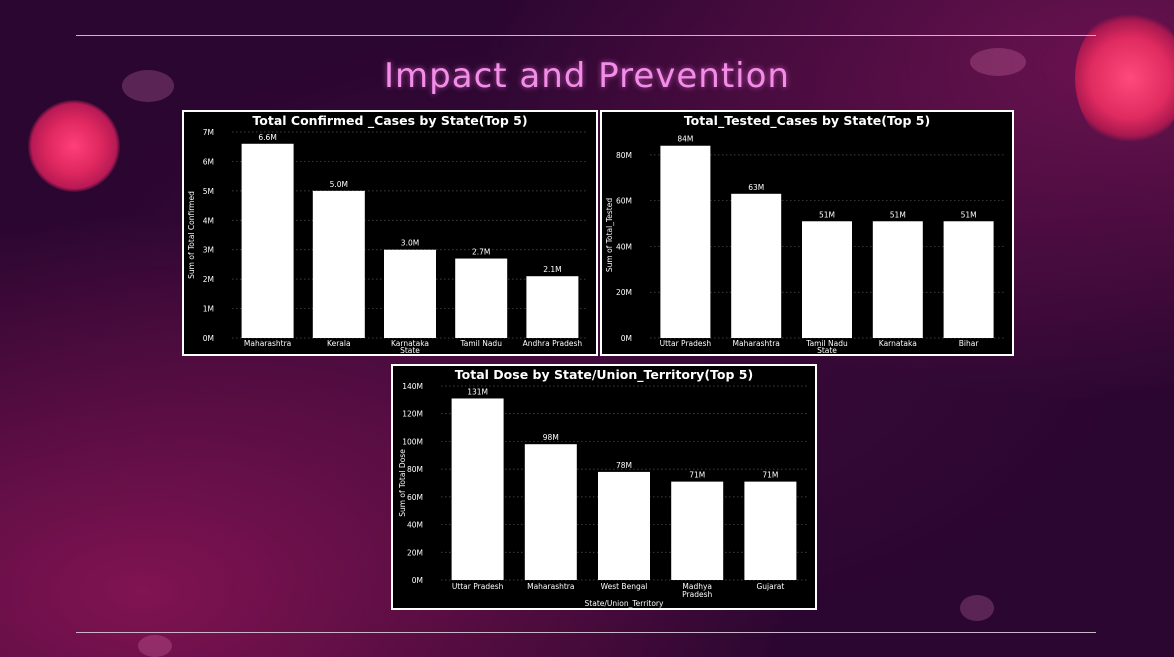  I want to click on virus-decoration-right, so click(1124, 78).